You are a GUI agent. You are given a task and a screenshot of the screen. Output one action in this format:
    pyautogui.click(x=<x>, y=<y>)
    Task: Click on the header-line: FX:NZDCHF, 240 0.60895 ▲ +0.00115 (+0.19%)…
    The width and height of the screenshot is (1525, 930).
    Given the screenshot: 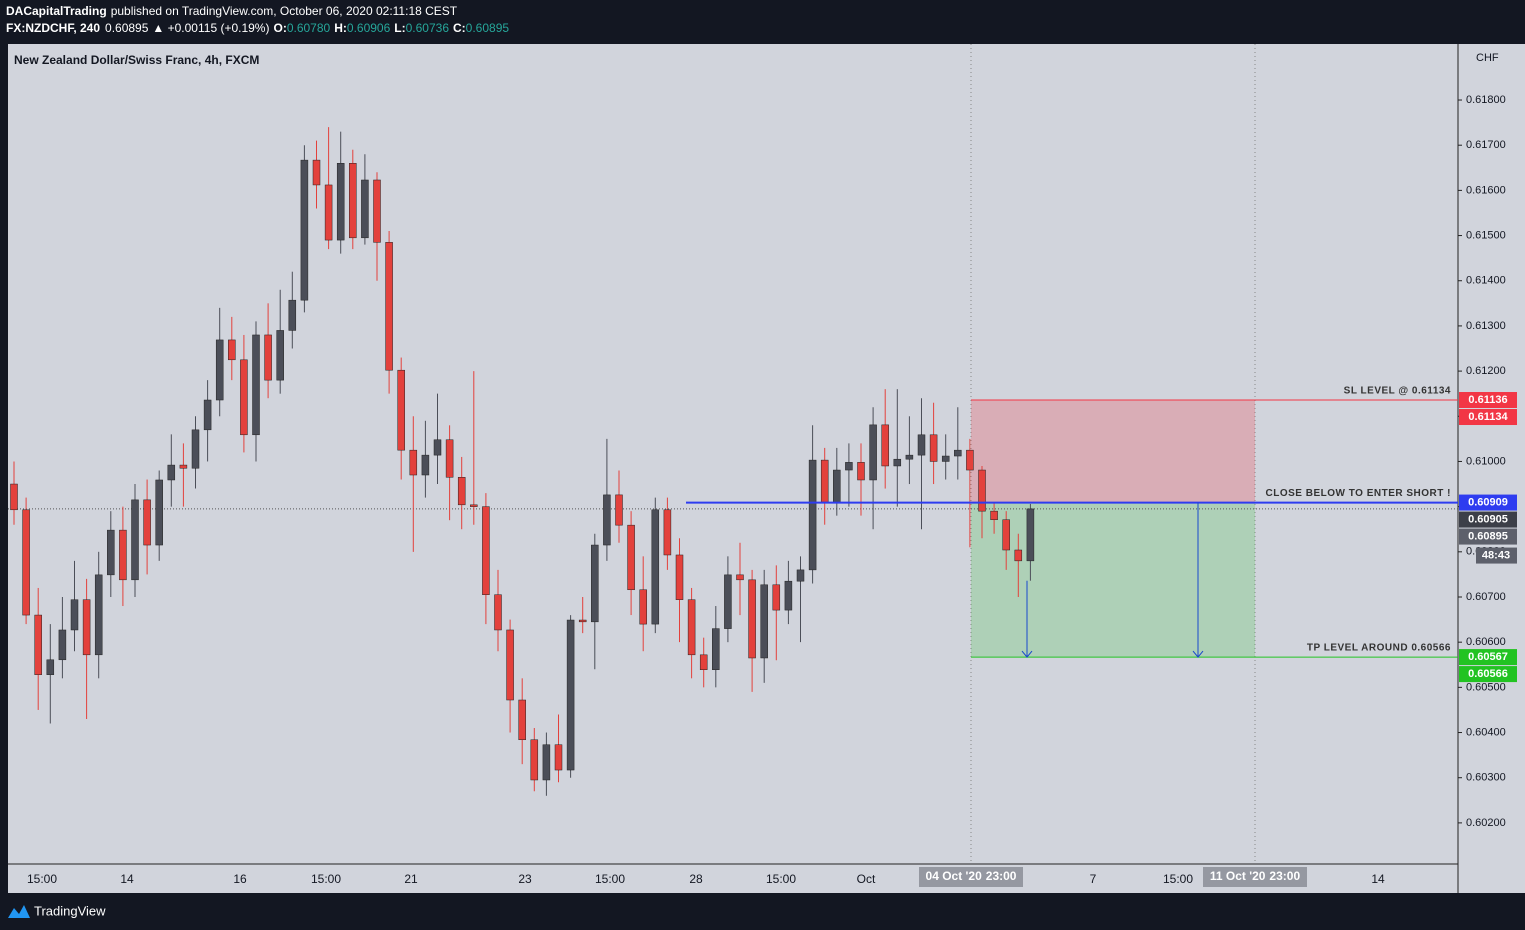 What is the action you would take?
    pyautogui.click(x=257, y=28)
    